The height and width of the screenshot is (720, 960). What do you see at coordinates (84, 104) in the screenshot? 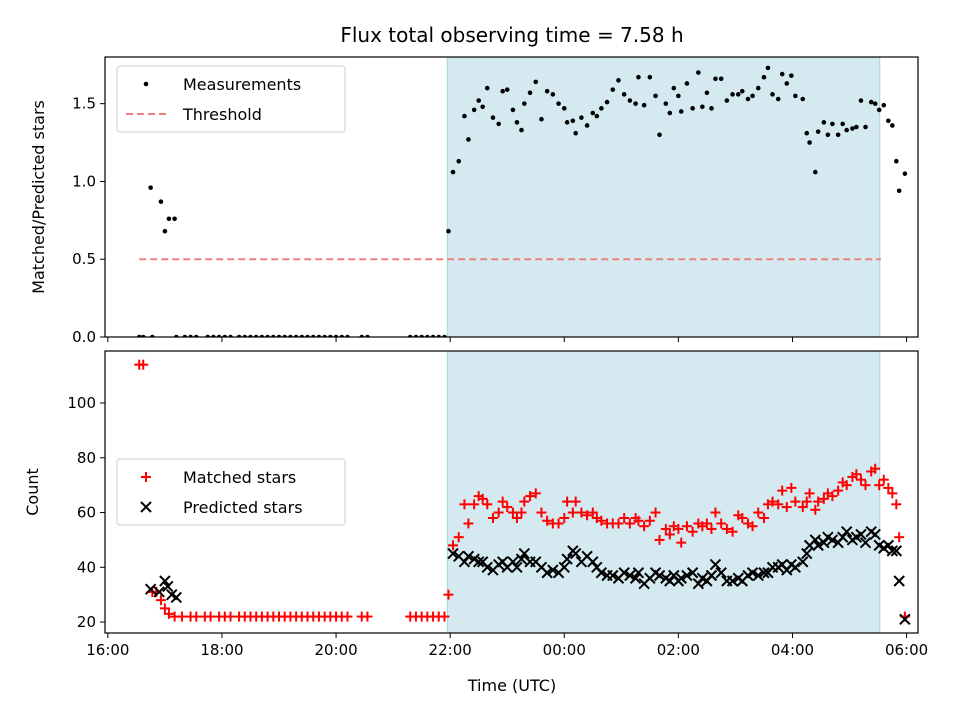
I see `y-tick-label: 1.5` at bounding box center [84, 104].